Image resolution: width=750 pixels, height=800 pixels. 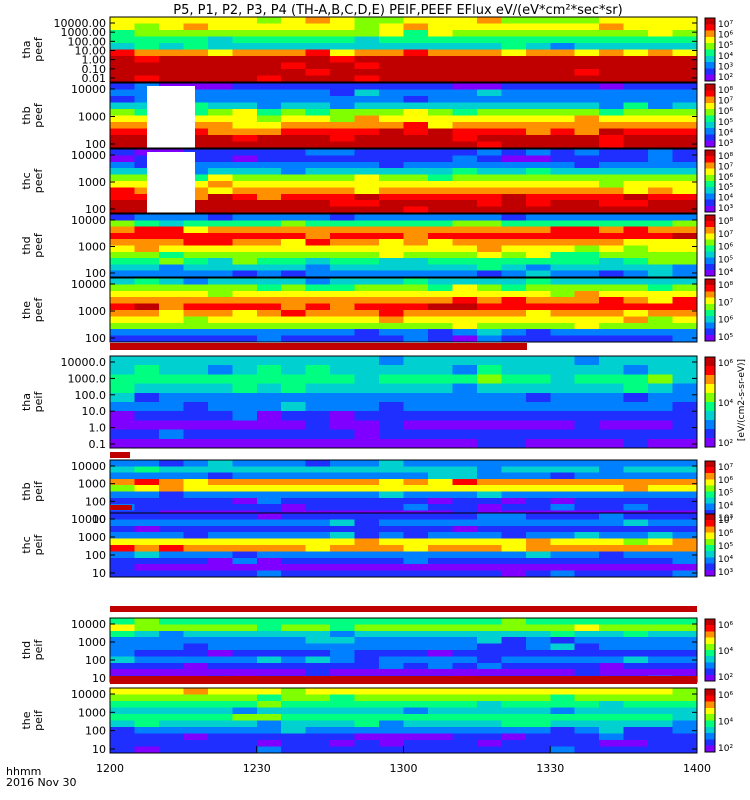 What do you see at coordinates (91, 51) in the screenshot?
I see `y-tick-label: 10.00` at bounding box center [91, 51].